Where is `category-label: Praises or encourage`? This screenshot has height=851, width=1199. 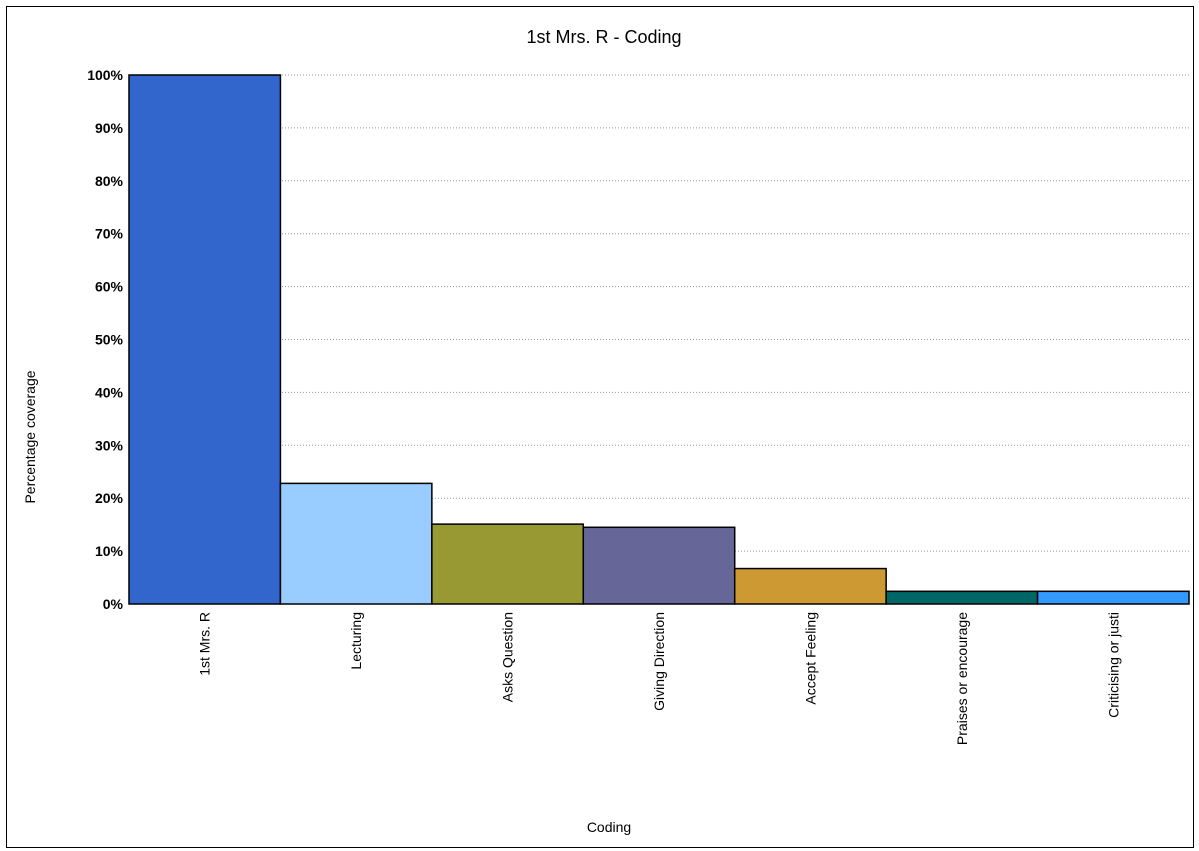 category-label: Praises or encourage is located at coordinates (962, 678).